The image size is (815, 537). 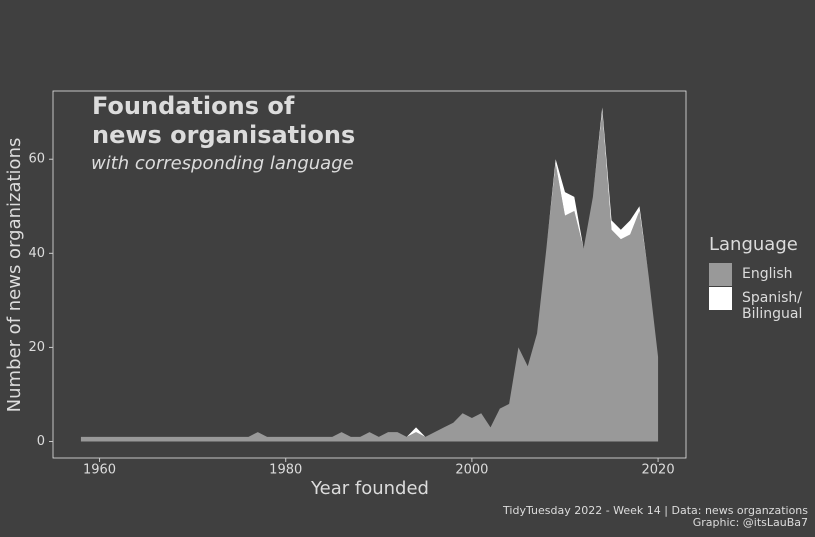 What do you see at coordinates (14, 275) in the screenshot?
I see `y-axis-label: Number of news organizations` at bounding box center [14, 275].